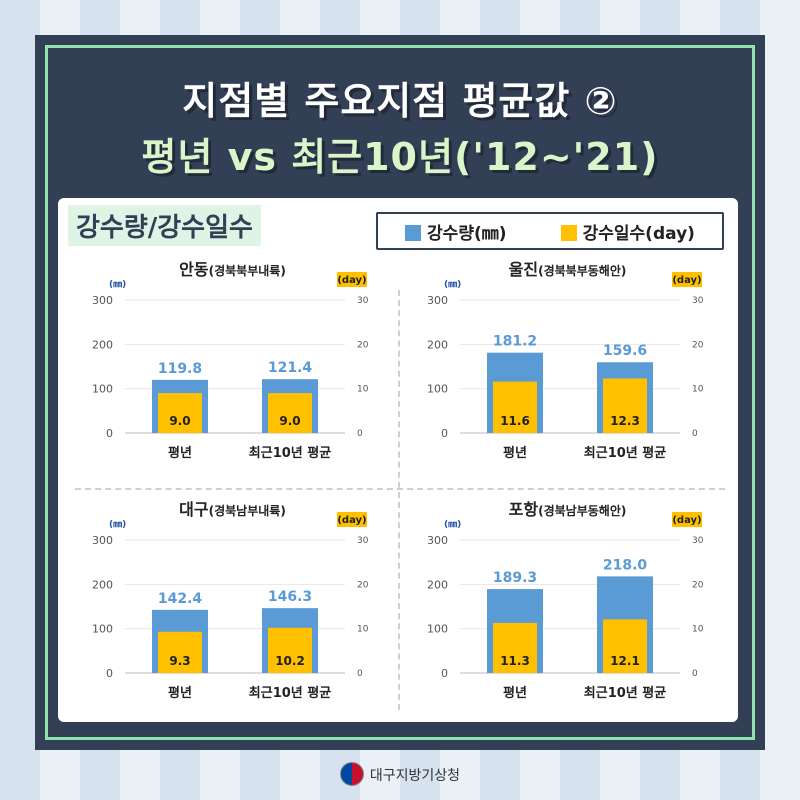 The height and width of the screenshot is (800, 800). Describe the element at coordinates (247, 510) in the screenshot. I see `chart-title-region: (경북남부내륙)` at that location.